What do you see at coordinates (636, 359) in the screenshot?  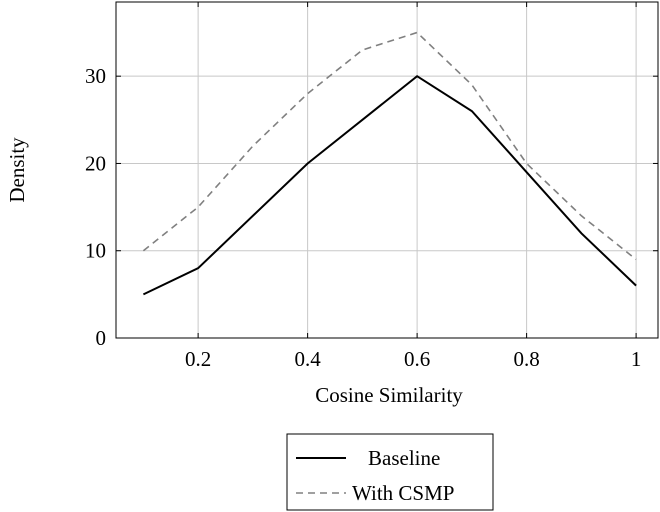 I see `x-tick-label: 1` at bounding box center [636, 359].